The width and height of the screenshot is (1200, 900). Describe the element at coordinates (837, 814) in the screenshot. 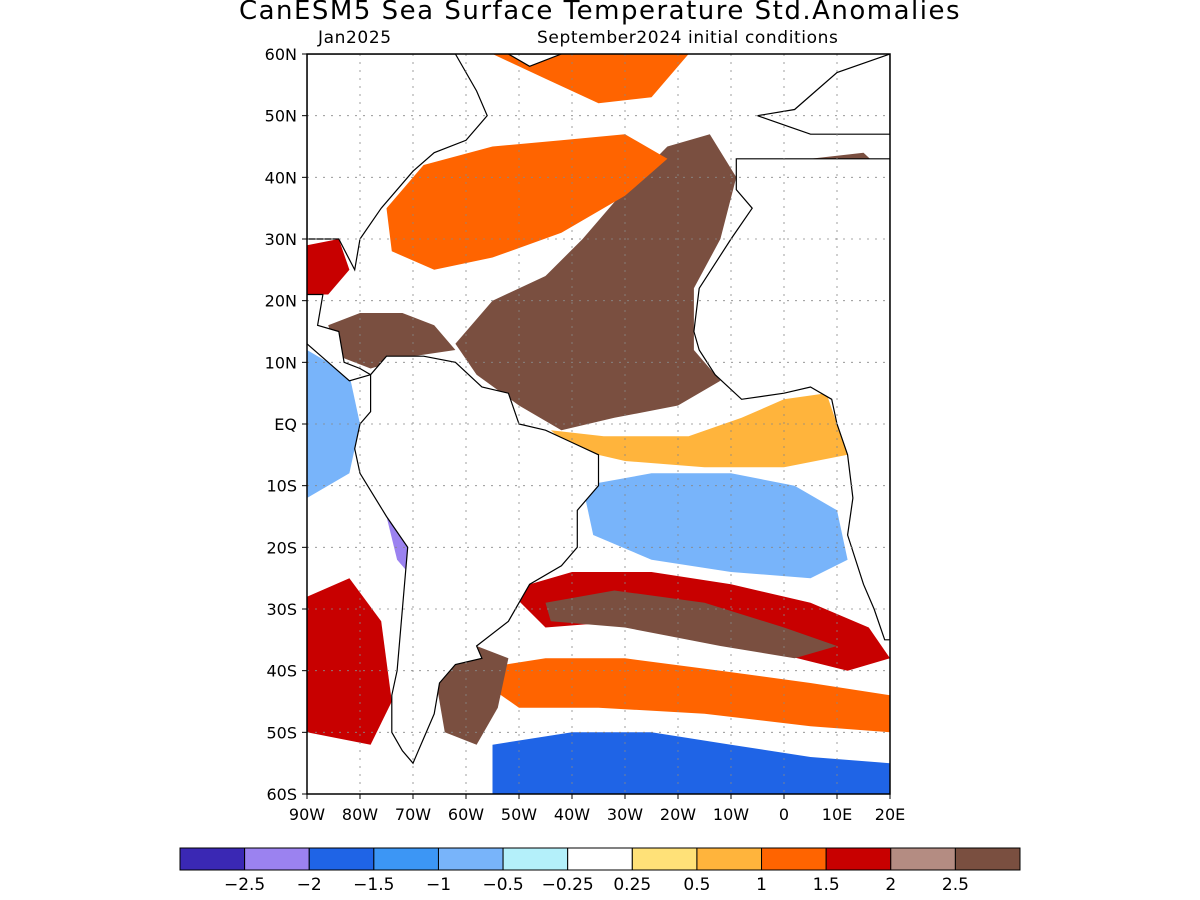

I see `lon-tick-label: 10E` at that location.